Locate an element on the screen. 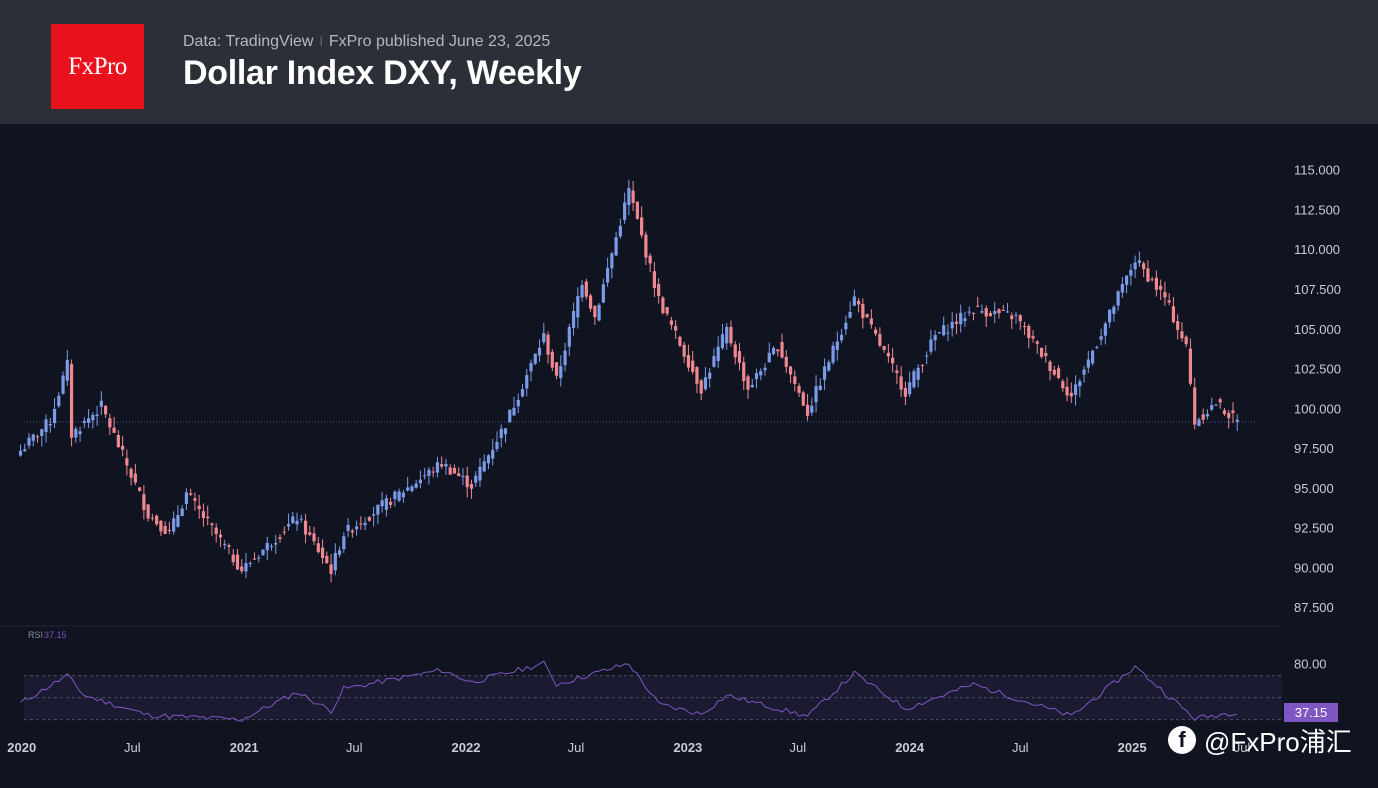  price-tick-label: 110.000 is located at coordinates (1317, 249).